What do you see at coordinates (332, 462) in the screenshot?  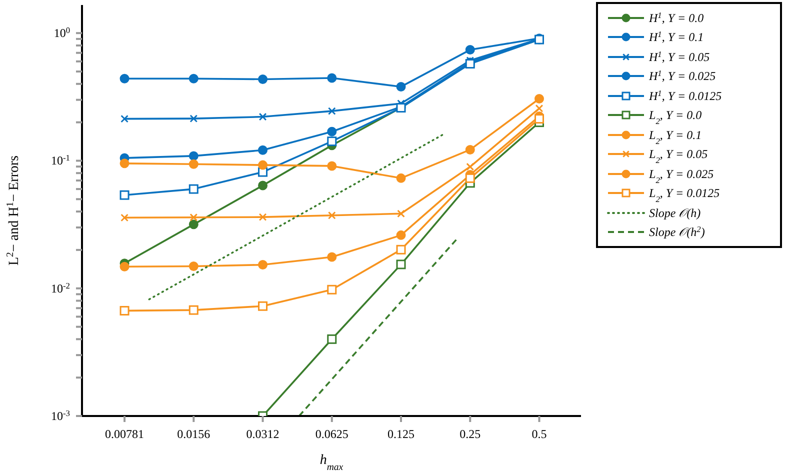 I see `x-axis-title: h$_{max}$` at bounding box center [332, 462].